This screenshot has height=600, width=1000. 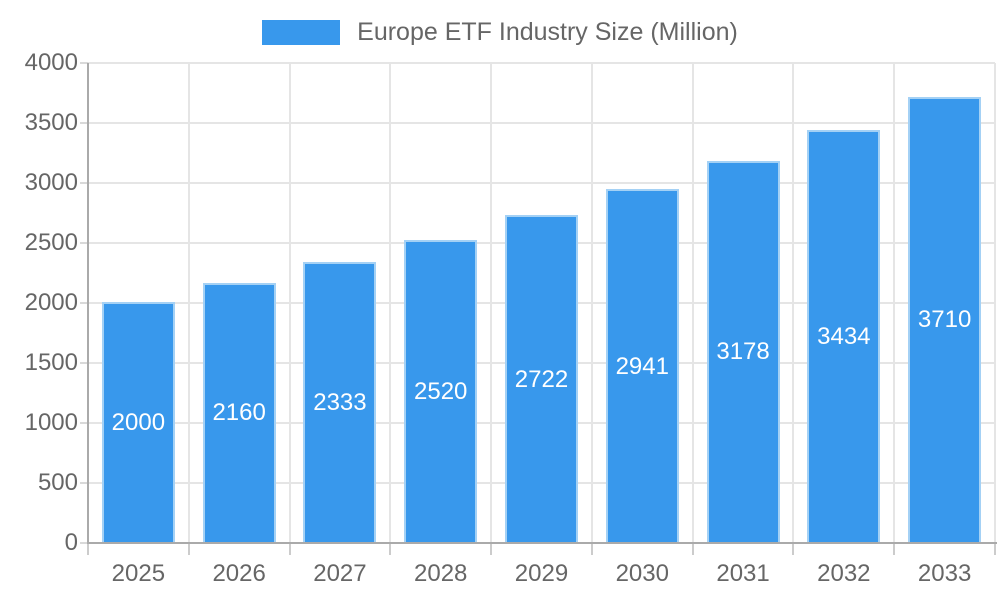 I want to click on bar: 3710, so click(x=945, y=319).